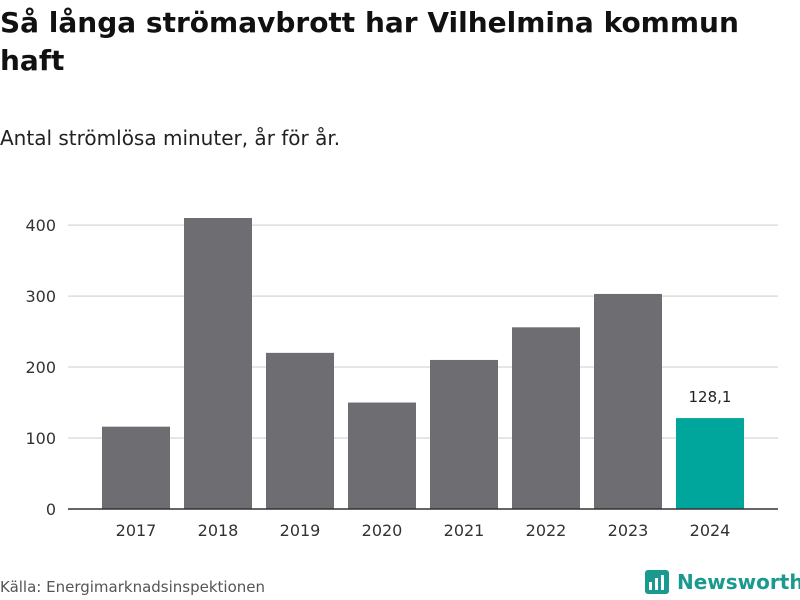 Image resolution: width=800 pixels, height=600 pixels. What do you see at coordinates (464, 434) in the screenshot?
I see `bar-2021` at bounding box center [464, 434].